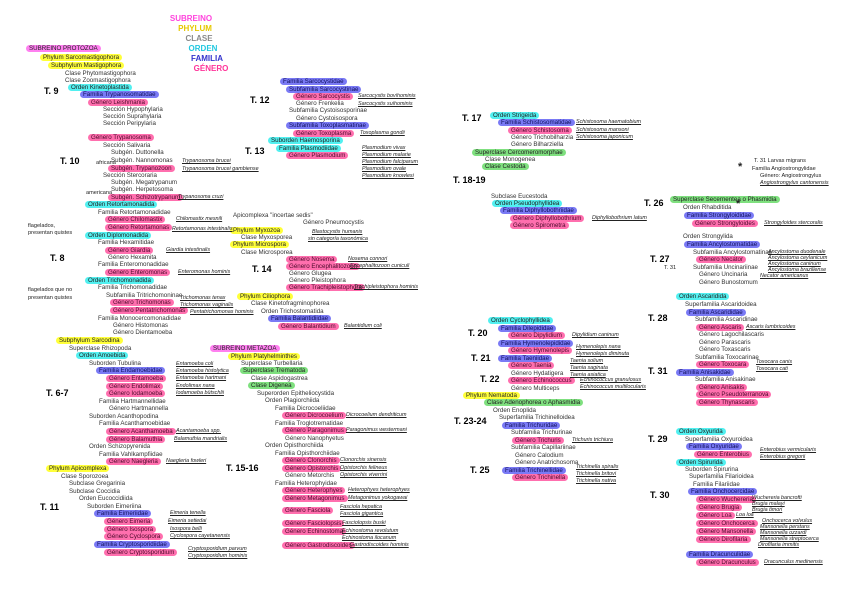 The width and height of the screenshot is (848, 600). I want to click on species-name: Fasciola hepatica, so click(361, 507).